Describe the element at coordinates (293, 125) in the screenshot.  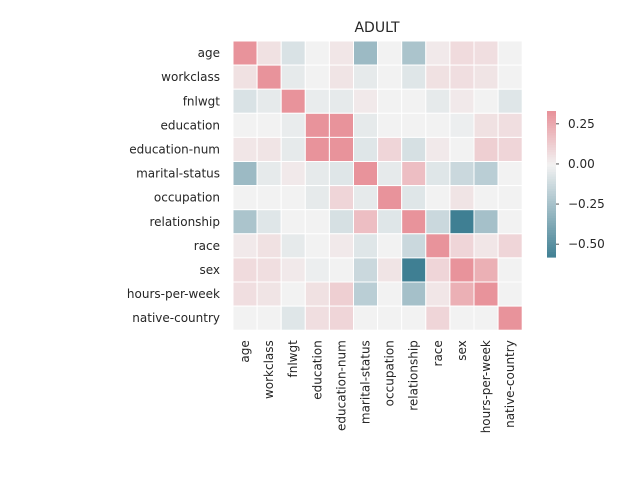
I see `heatmap-cell-education-fnlwgt` at that location.